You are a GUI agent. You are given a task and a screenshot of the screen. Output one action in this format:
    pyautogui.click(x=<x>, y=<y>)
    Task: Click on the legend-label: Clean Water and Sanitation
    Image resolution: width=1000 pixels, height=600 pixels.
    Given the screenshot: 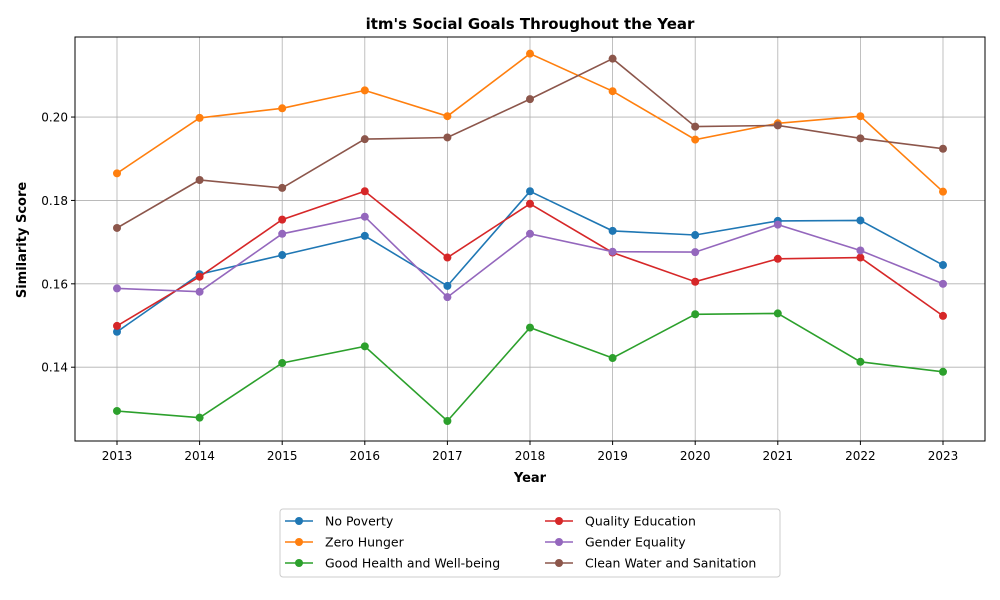 What is the action you would take?
    pyautogui.click(x=670, y=563)
    